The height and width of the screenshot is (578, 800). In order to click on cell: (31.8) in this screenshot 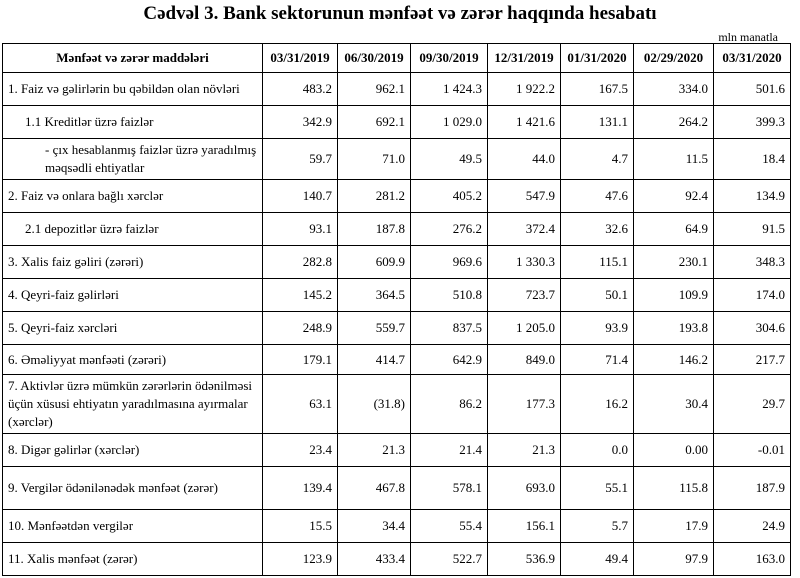, I will do `click(374, 404)`.